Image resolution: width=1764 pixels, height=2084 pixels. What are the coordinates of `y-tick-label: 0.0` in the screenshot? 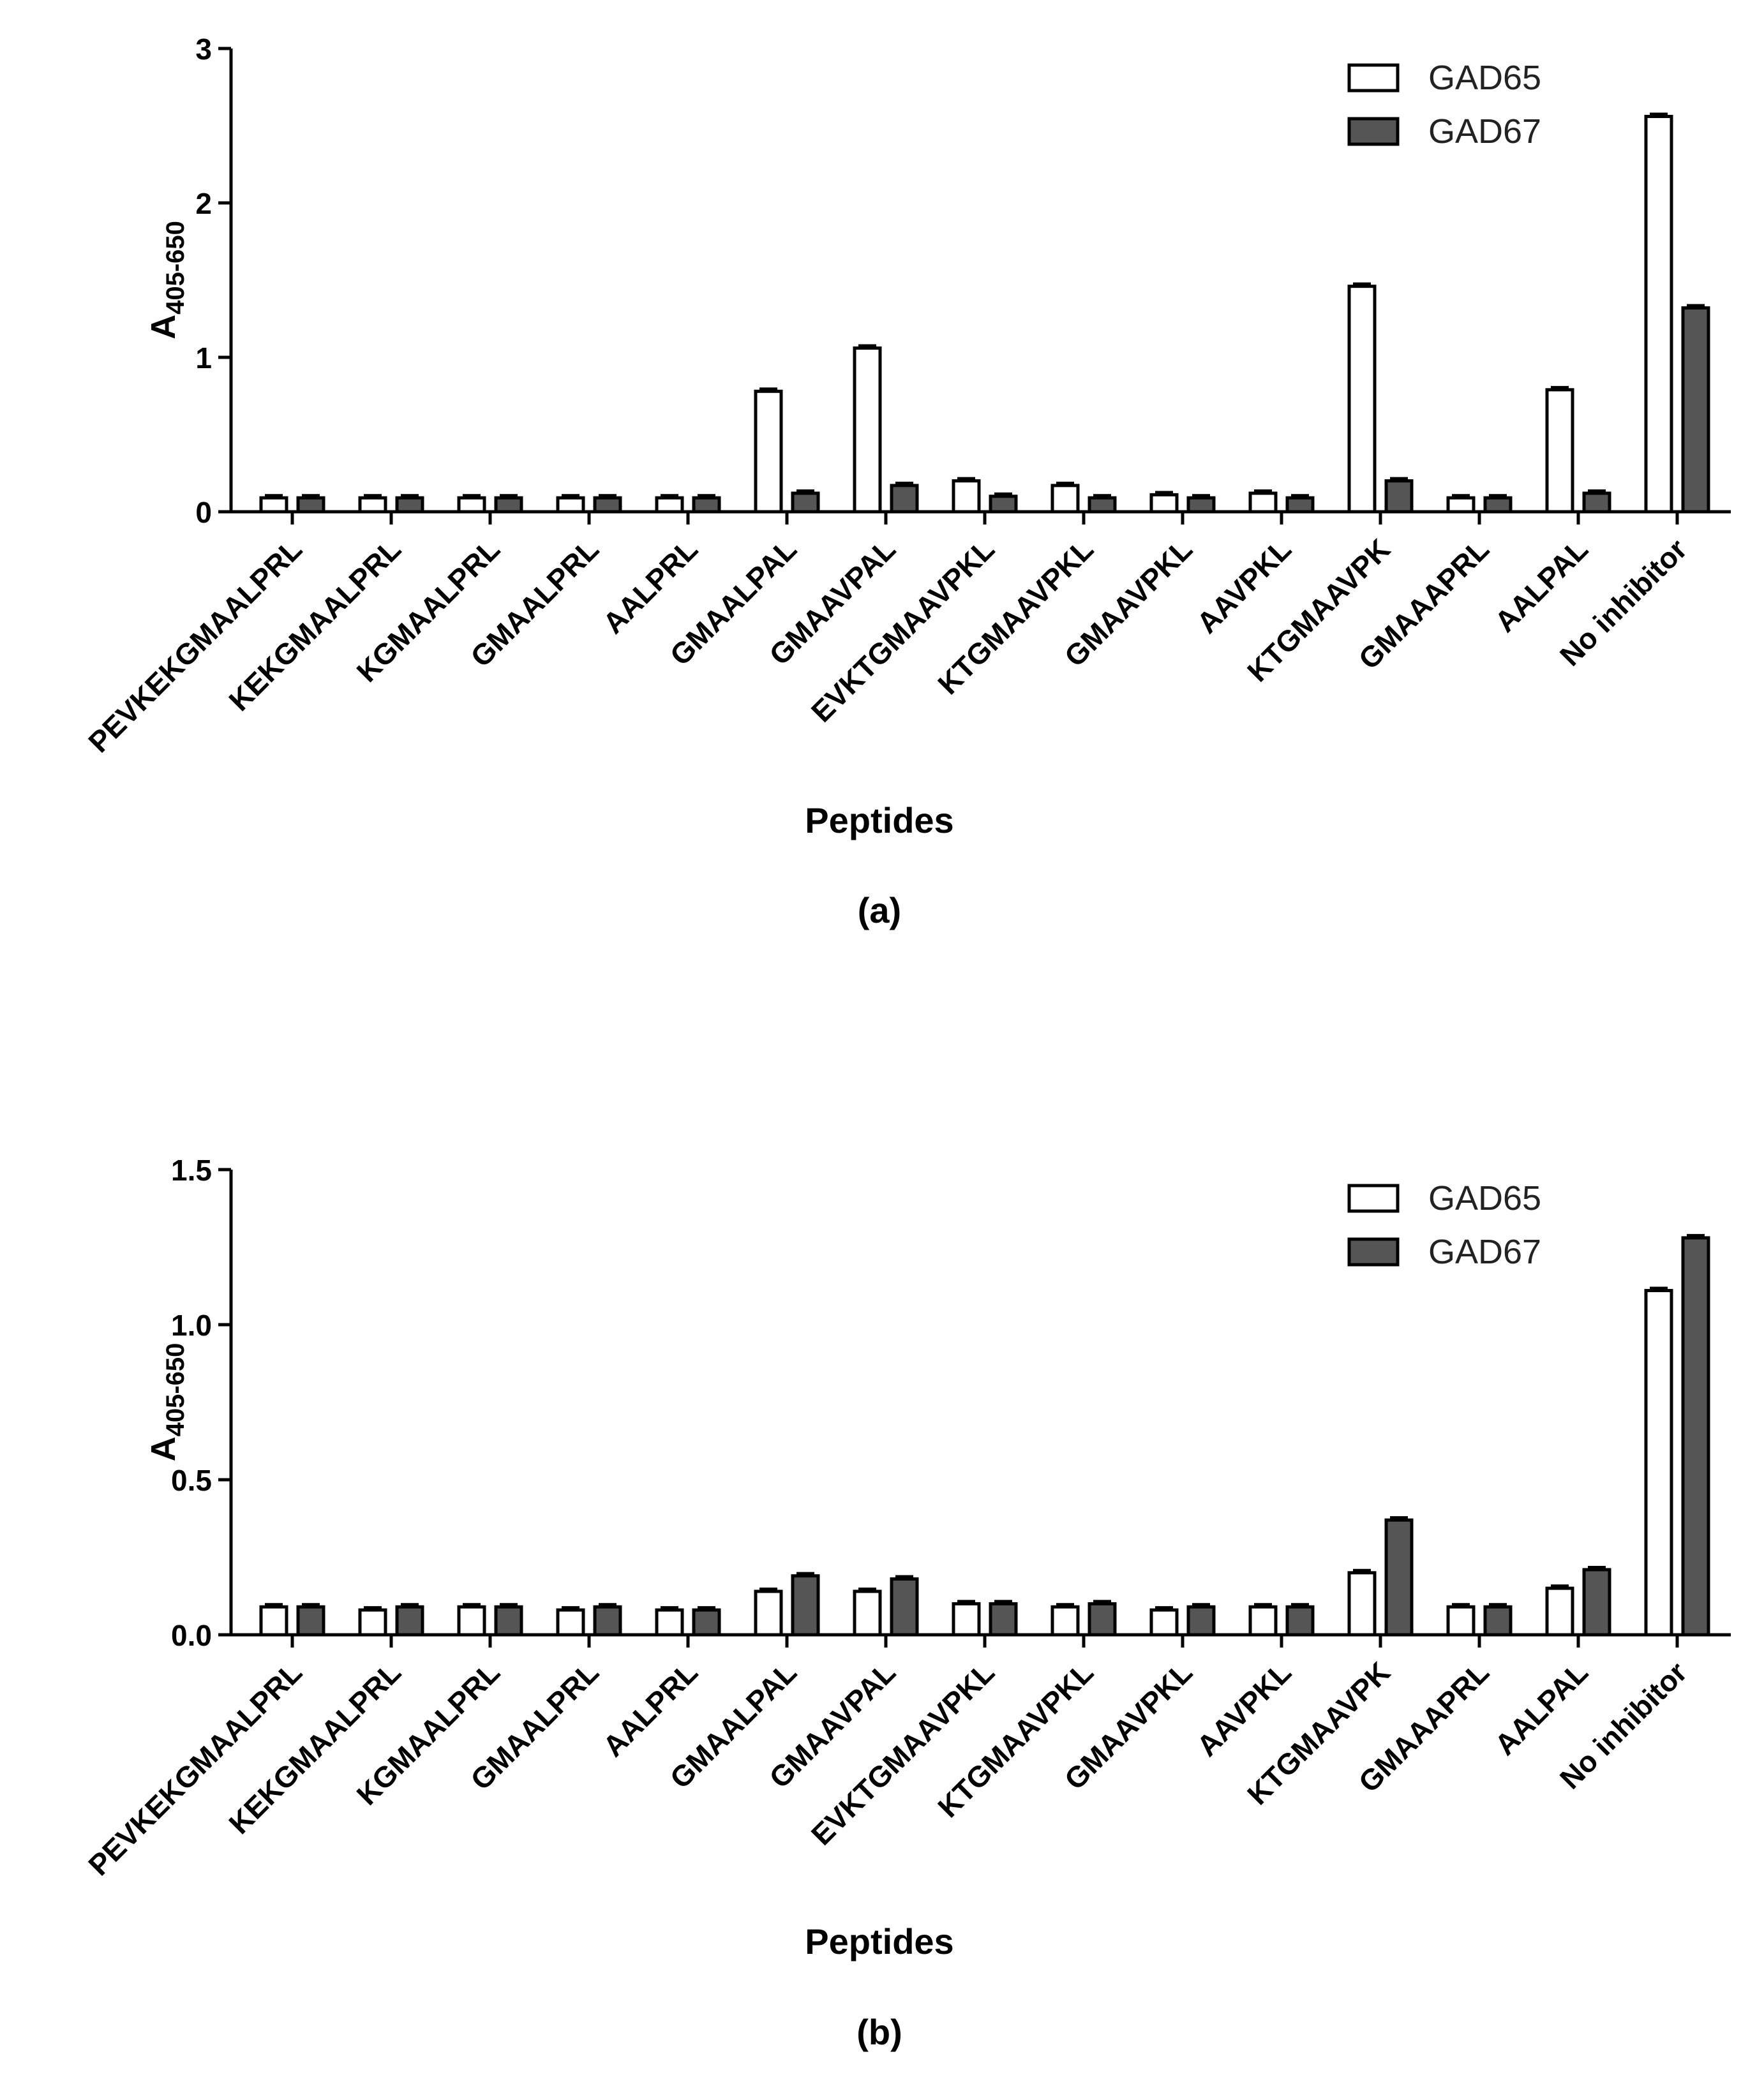 It's located at (191, 1635).